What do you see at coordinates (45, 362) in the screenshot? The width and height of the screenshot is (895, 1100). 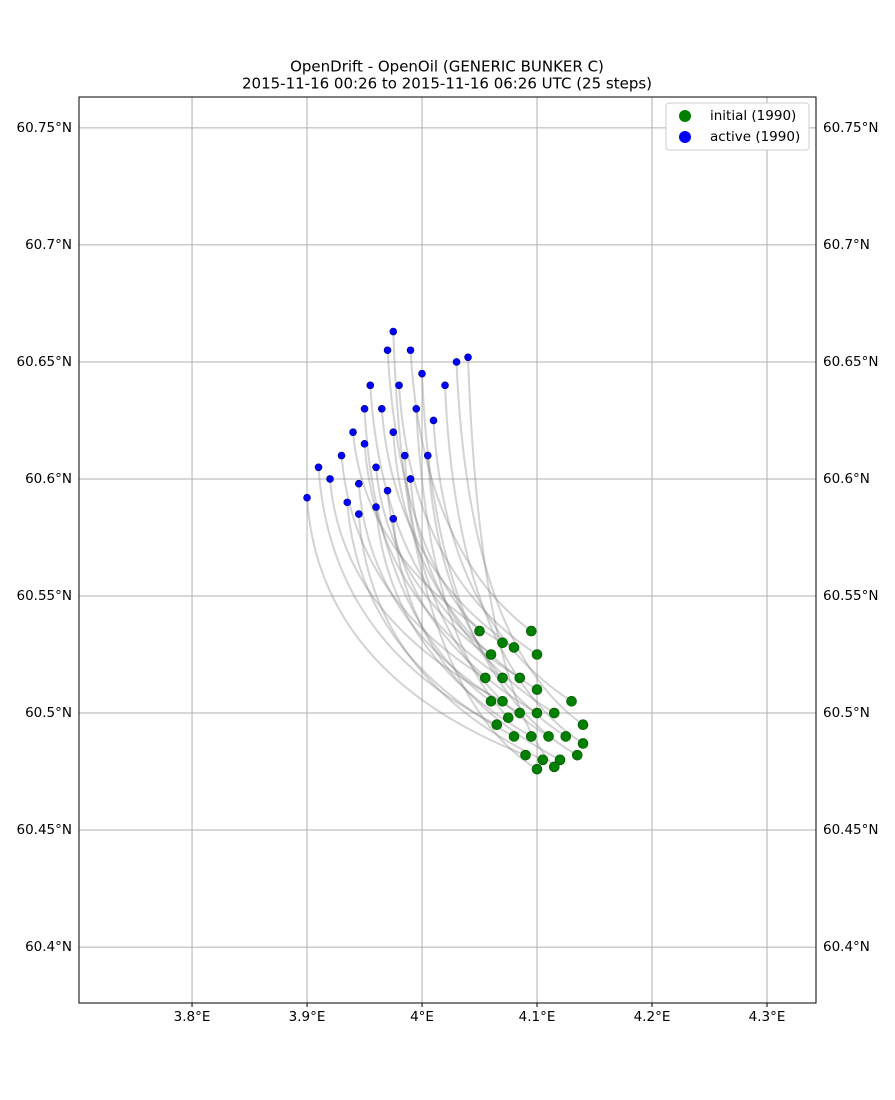 I see `y-tick-label: 60.65°N` at bounding box center [45, 362].